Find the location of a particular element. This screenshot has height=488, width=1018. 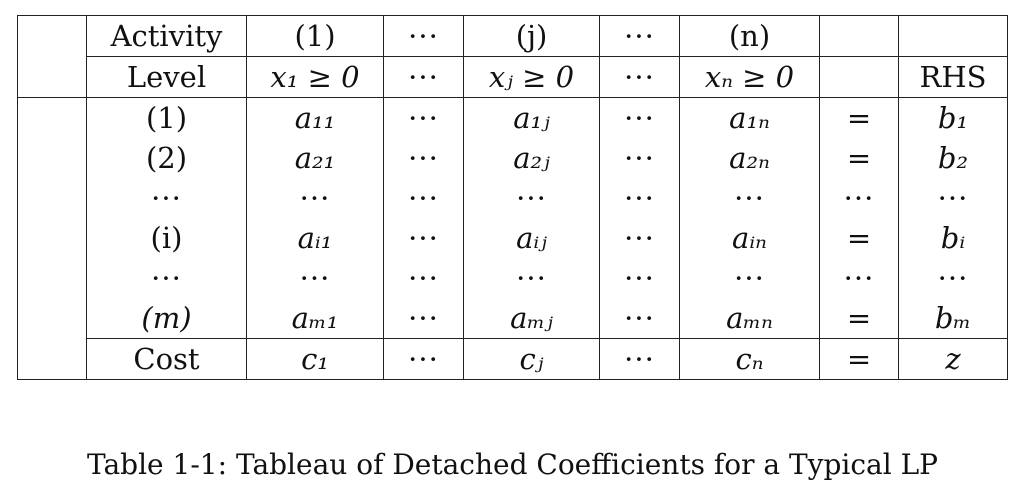

coef-cell: aᵢₙ is located at coordinates (749, 238).